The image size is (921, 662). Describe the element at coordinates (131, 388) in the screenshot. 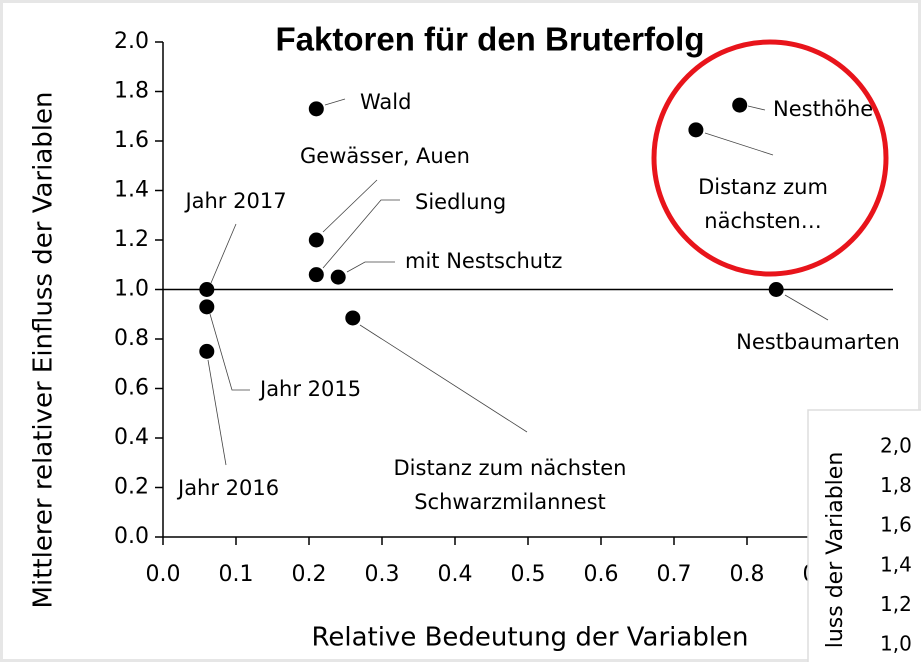

I see `y-tick-label: 0.6` at that location.